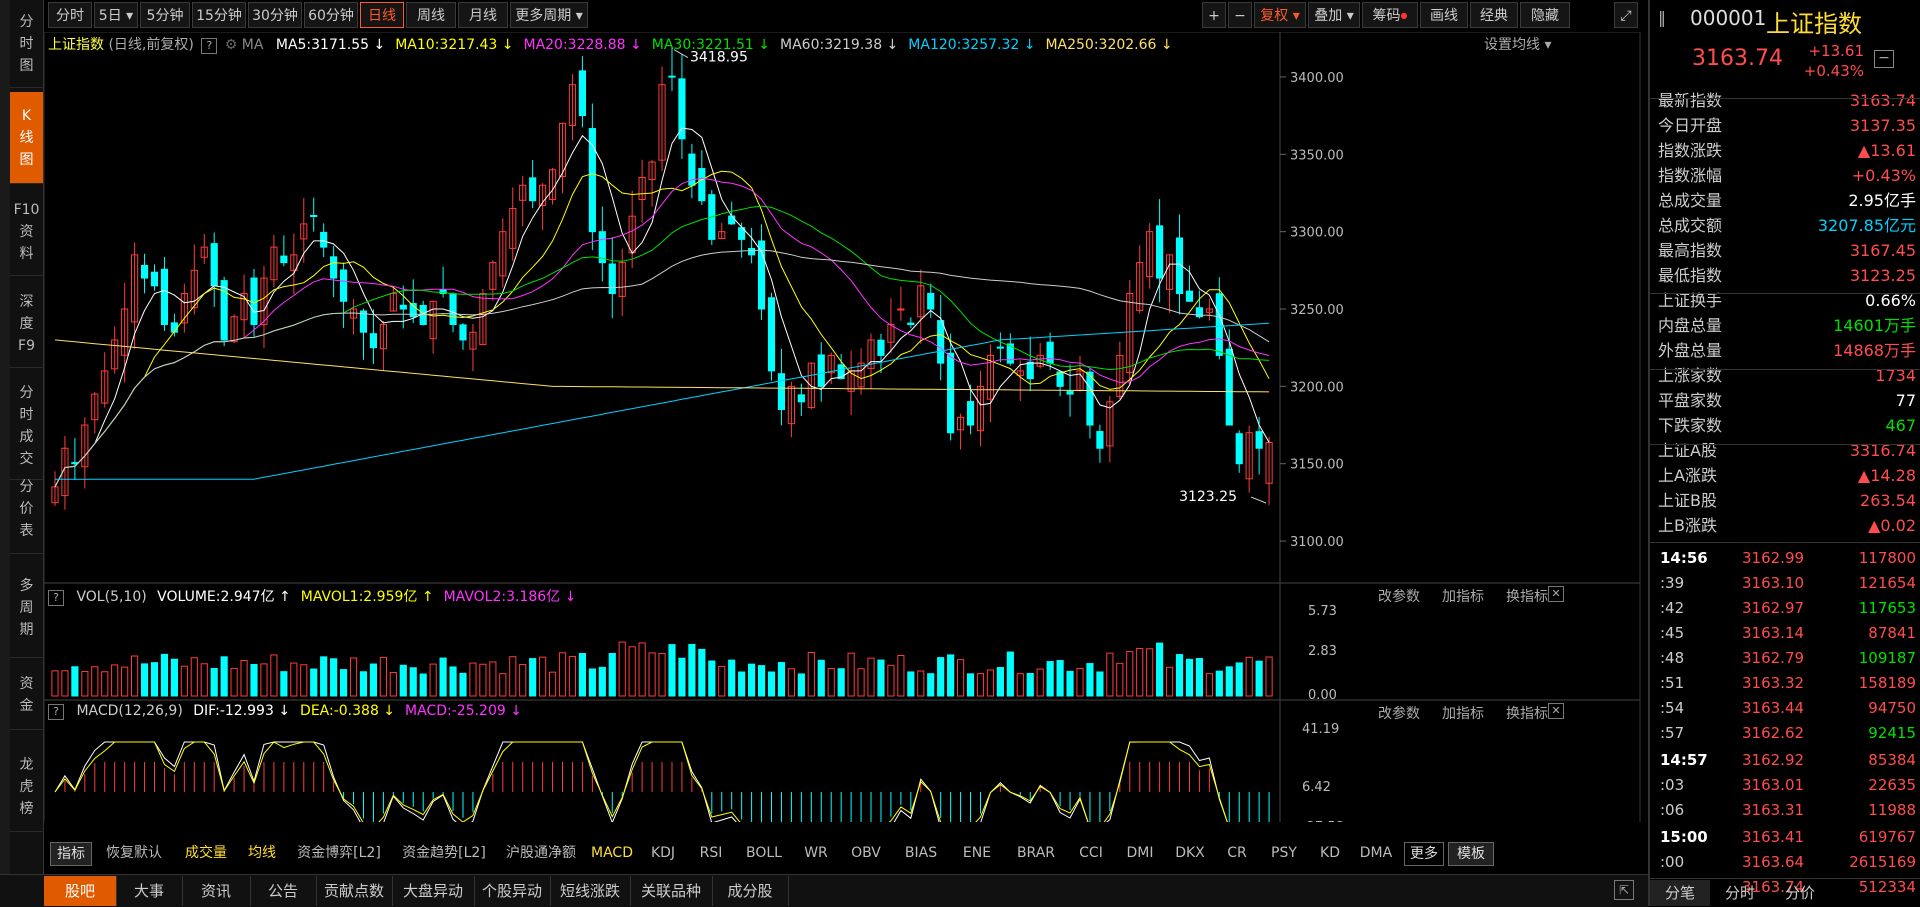 This screenshot has height=907, width=1920. I want to click on bottom-tab-0: 股吧, so click(80, 891).